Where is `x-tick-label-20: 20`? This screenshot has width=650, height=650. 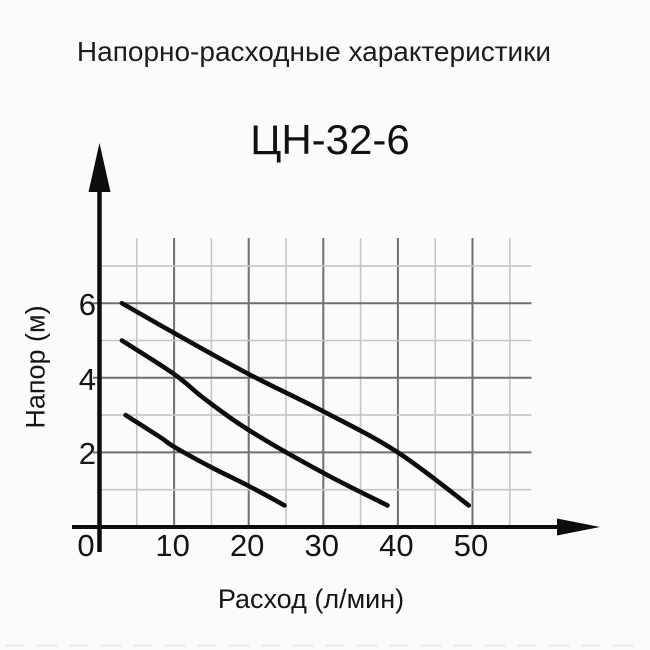
x-tick-label-20: 20 is located at coordinates (247, 545).